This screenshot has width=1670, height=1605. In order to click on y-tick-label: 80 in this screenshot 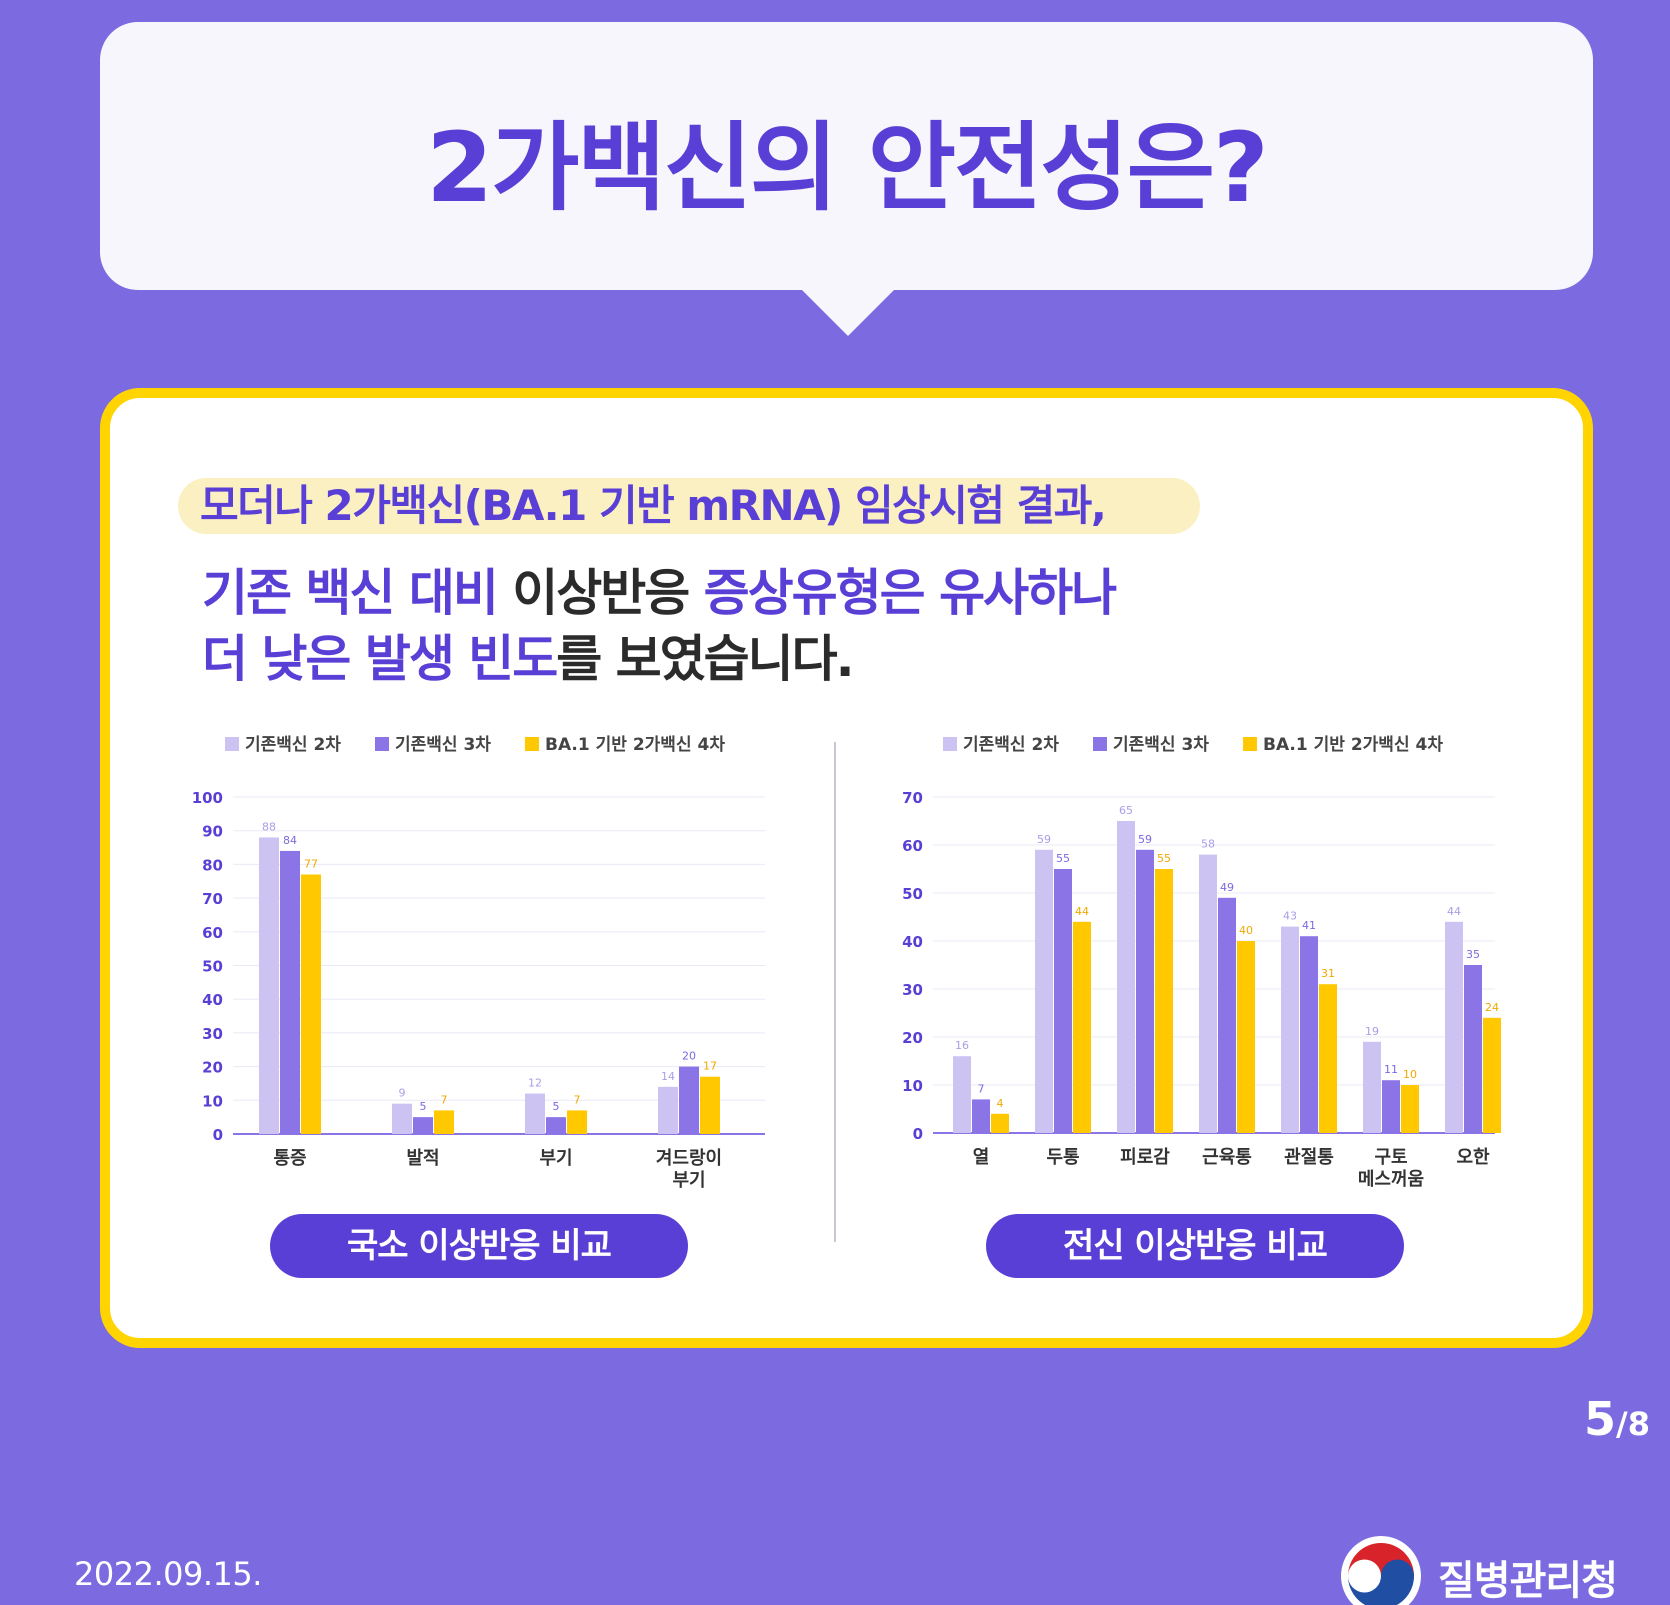, I will do `click(212, 865)`.